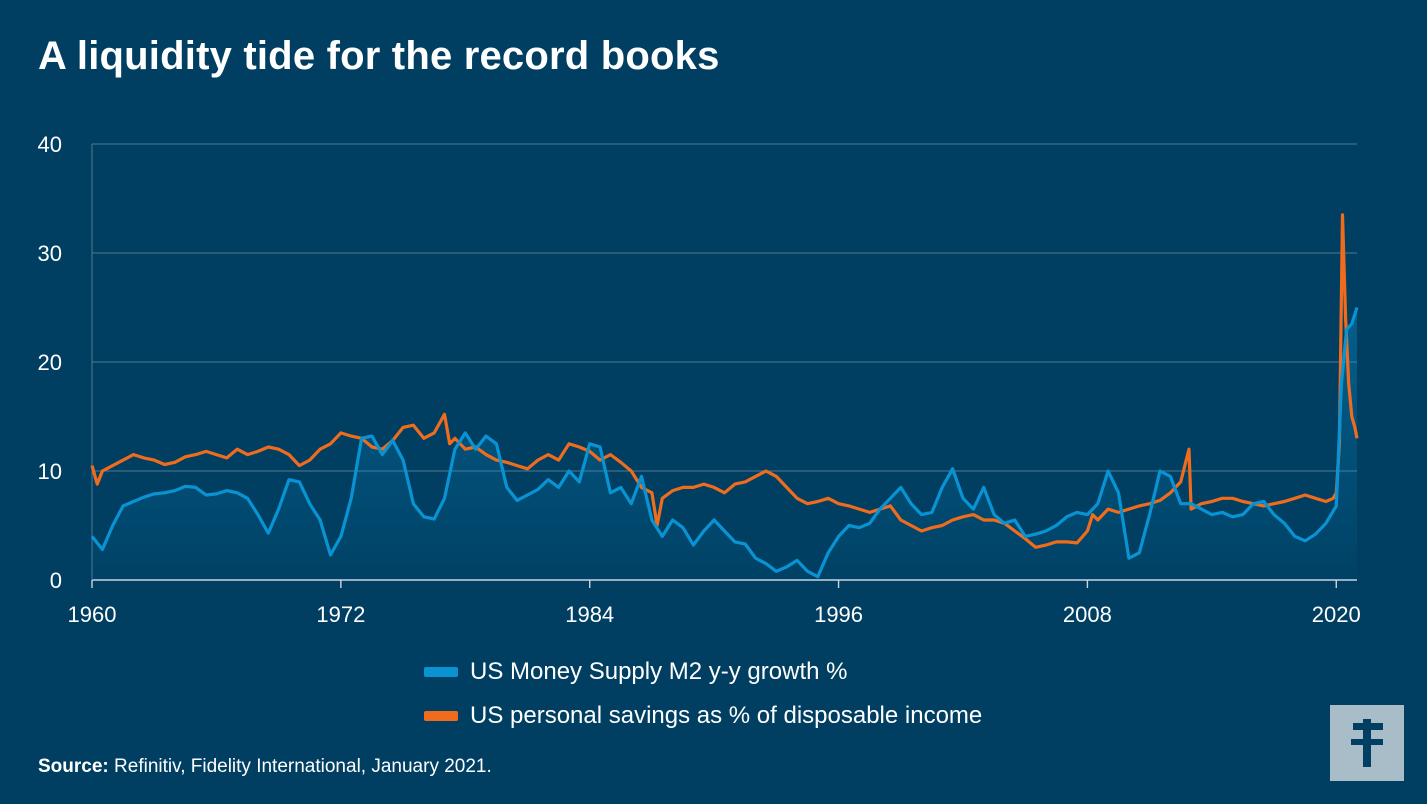  Describe the element at coordinates (1087, 614) in the screenshot. I see `x-tick-label: 2008` at that location.